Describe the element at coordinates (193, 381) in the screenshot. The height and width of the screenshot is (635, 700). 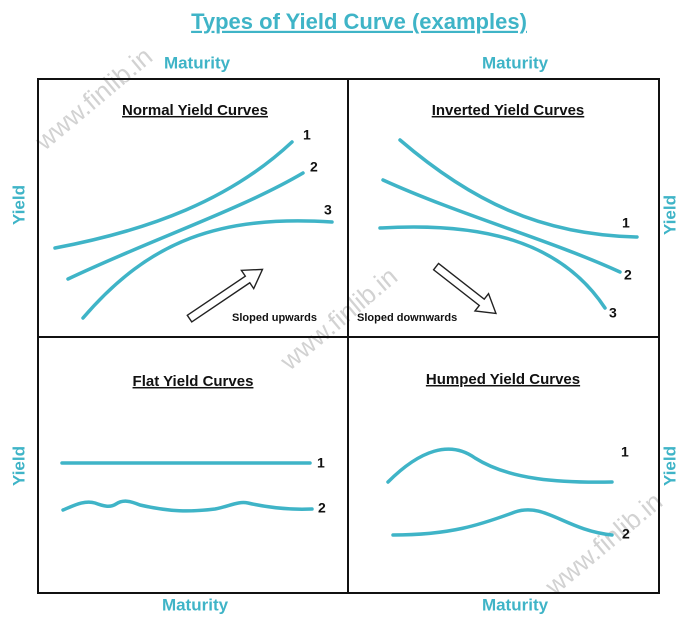
I see `panel-title: Flat Yield Curves` at that location.